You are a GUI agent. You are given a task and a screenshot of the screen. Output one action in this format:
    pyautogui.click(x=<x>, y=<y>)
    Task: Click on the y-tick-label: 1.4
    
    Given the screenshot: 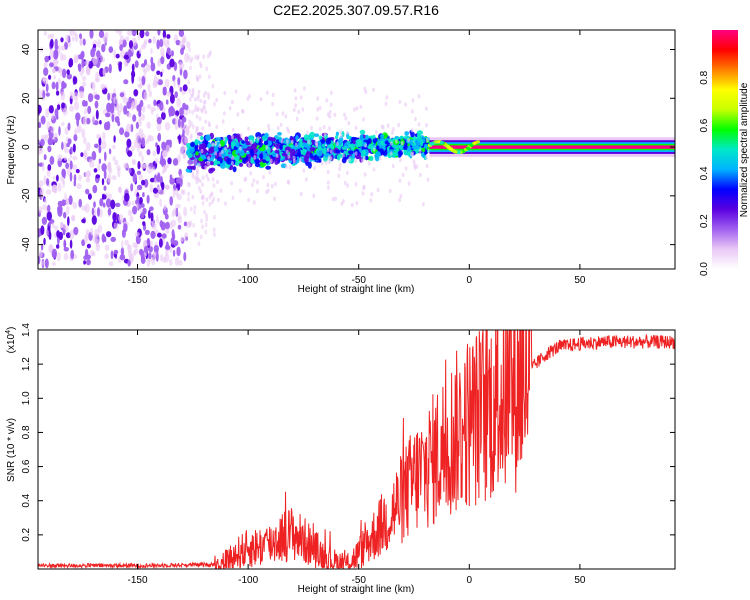 What is the action you would take?
    pyautogui.click(x=26, y=330)
    